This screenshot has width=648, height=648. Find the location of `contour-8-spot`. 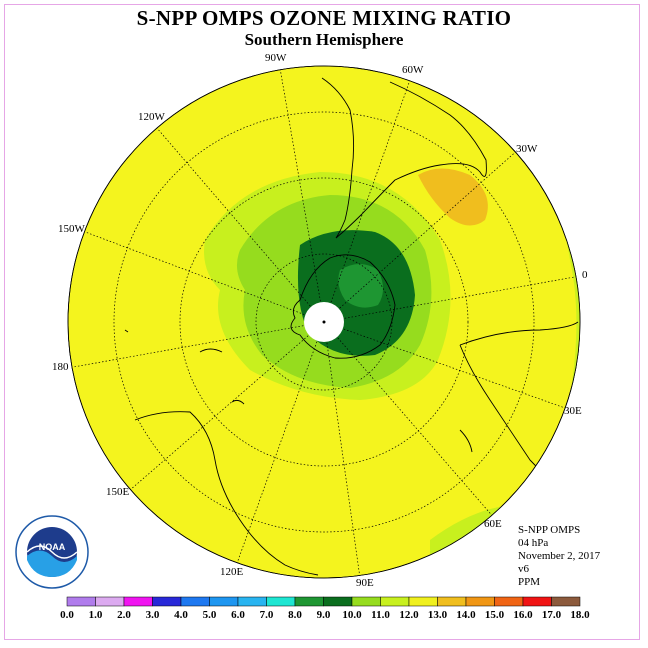

contour-8-spot is located at coordinates (360, 286).